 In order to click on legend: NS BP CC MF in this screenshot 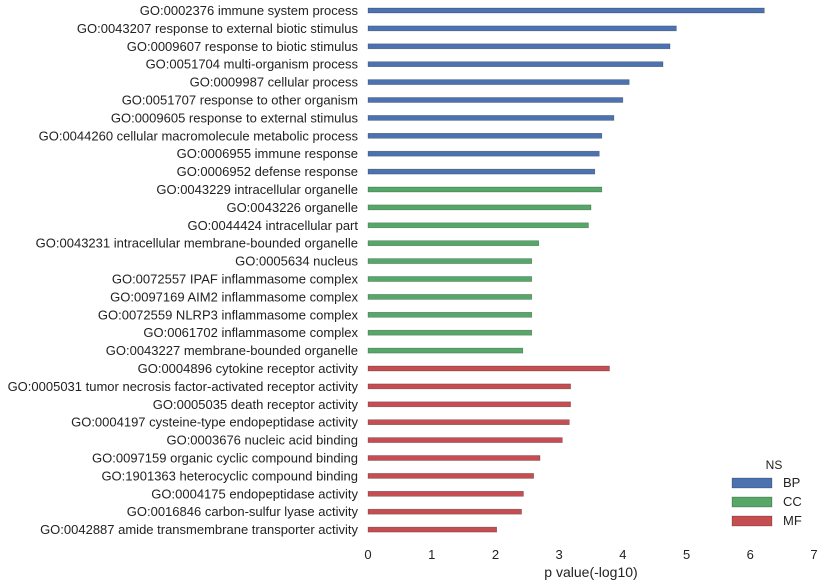, I will do `click(766, 493)`.